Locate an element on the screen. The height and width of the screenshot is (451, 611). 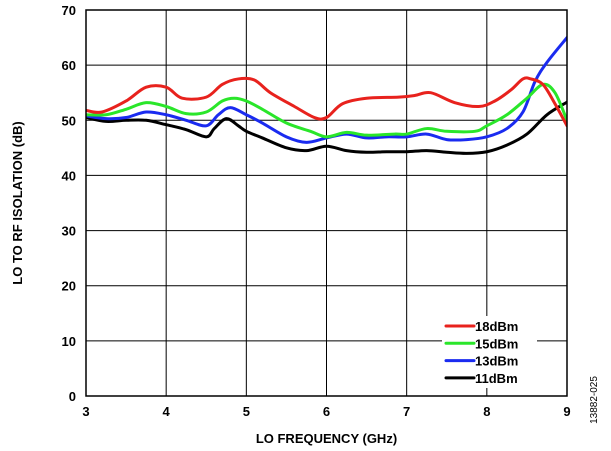
legend-label-13dBm: 13dBm is located at coordinates (496, 361).